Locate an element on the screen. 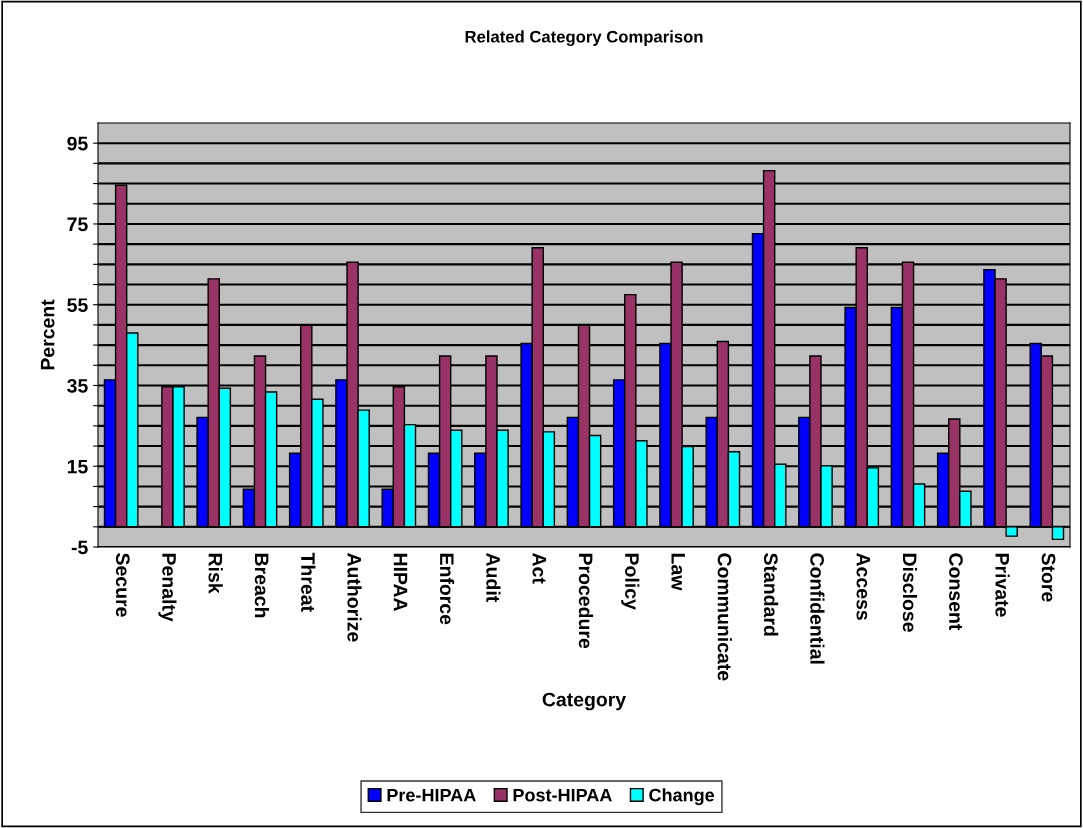 Image resolution: width=1083 pixels, height=828 pixels. y-tick-label: 35 is located at coordinates (77, 385).